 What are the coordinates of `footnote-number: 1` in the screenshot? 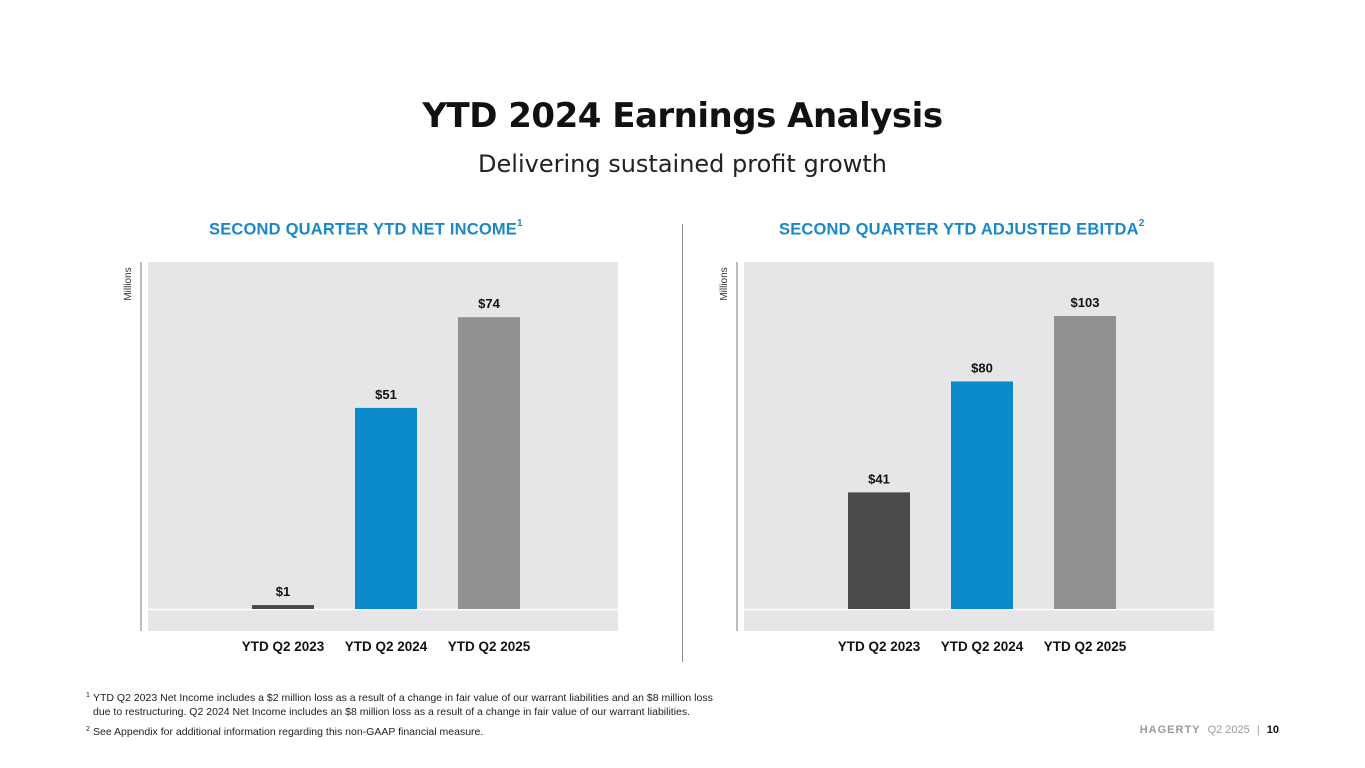 It's located at (88, 695).